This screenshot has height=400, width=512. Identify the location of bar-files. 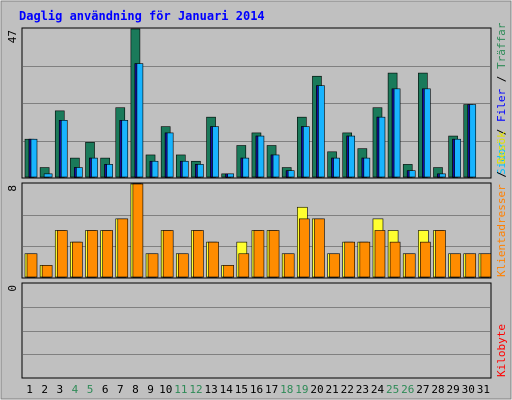
(48, 175).